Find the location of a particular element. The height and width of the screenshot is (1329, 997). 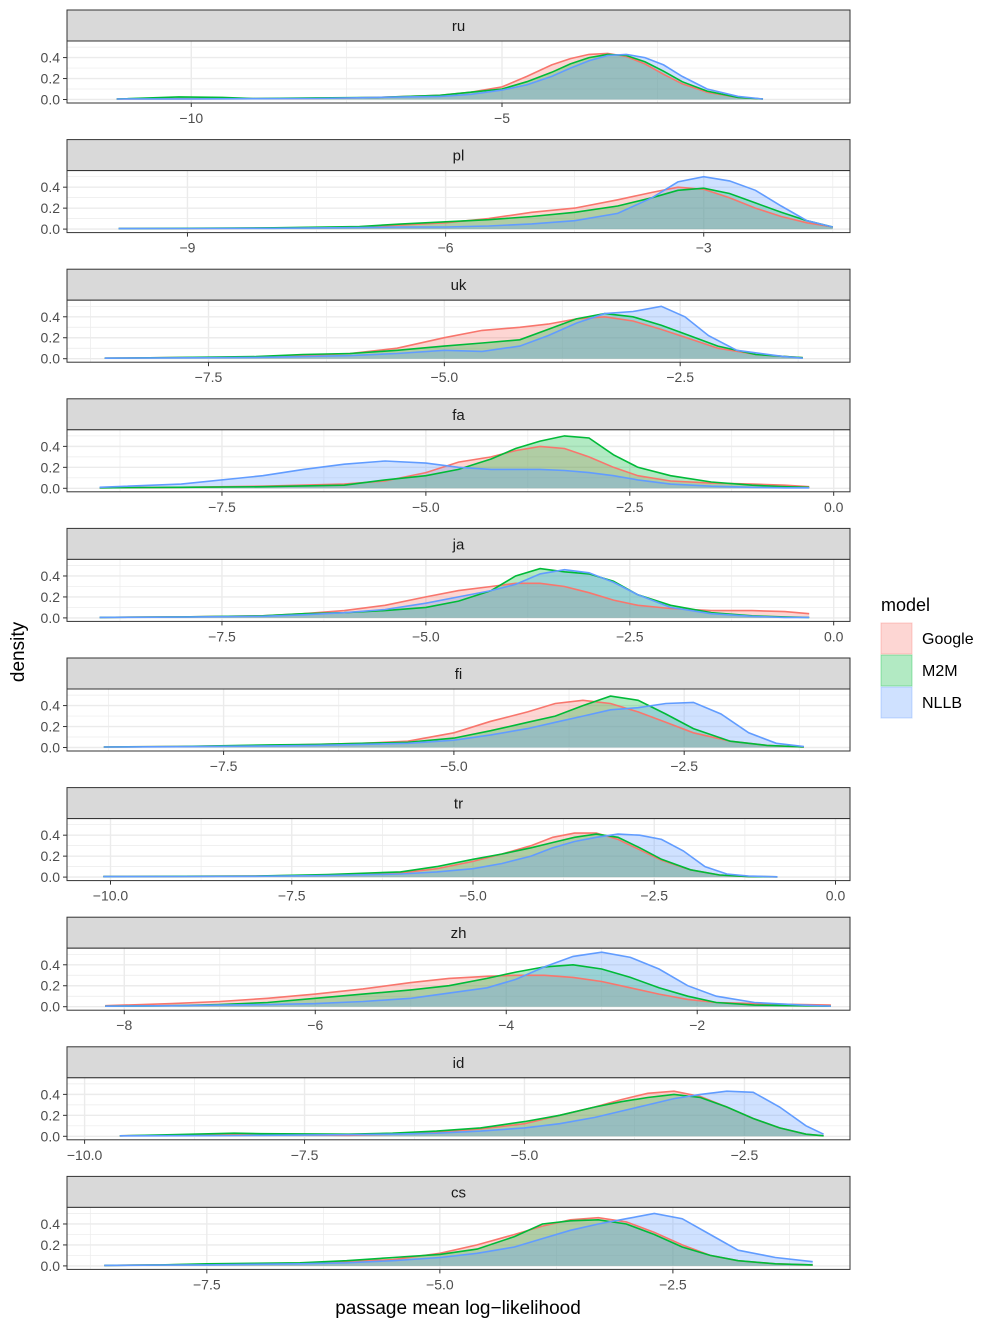

density-line-google is located at coordinates (454, 467).